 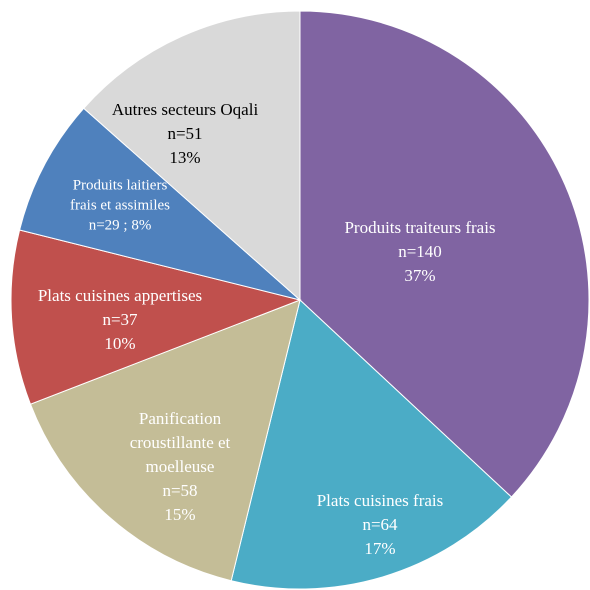 What do you see at coordinates (120, 319) in the screenshot?
I see `slice-label: n=37` at bounding box center [120, 319].